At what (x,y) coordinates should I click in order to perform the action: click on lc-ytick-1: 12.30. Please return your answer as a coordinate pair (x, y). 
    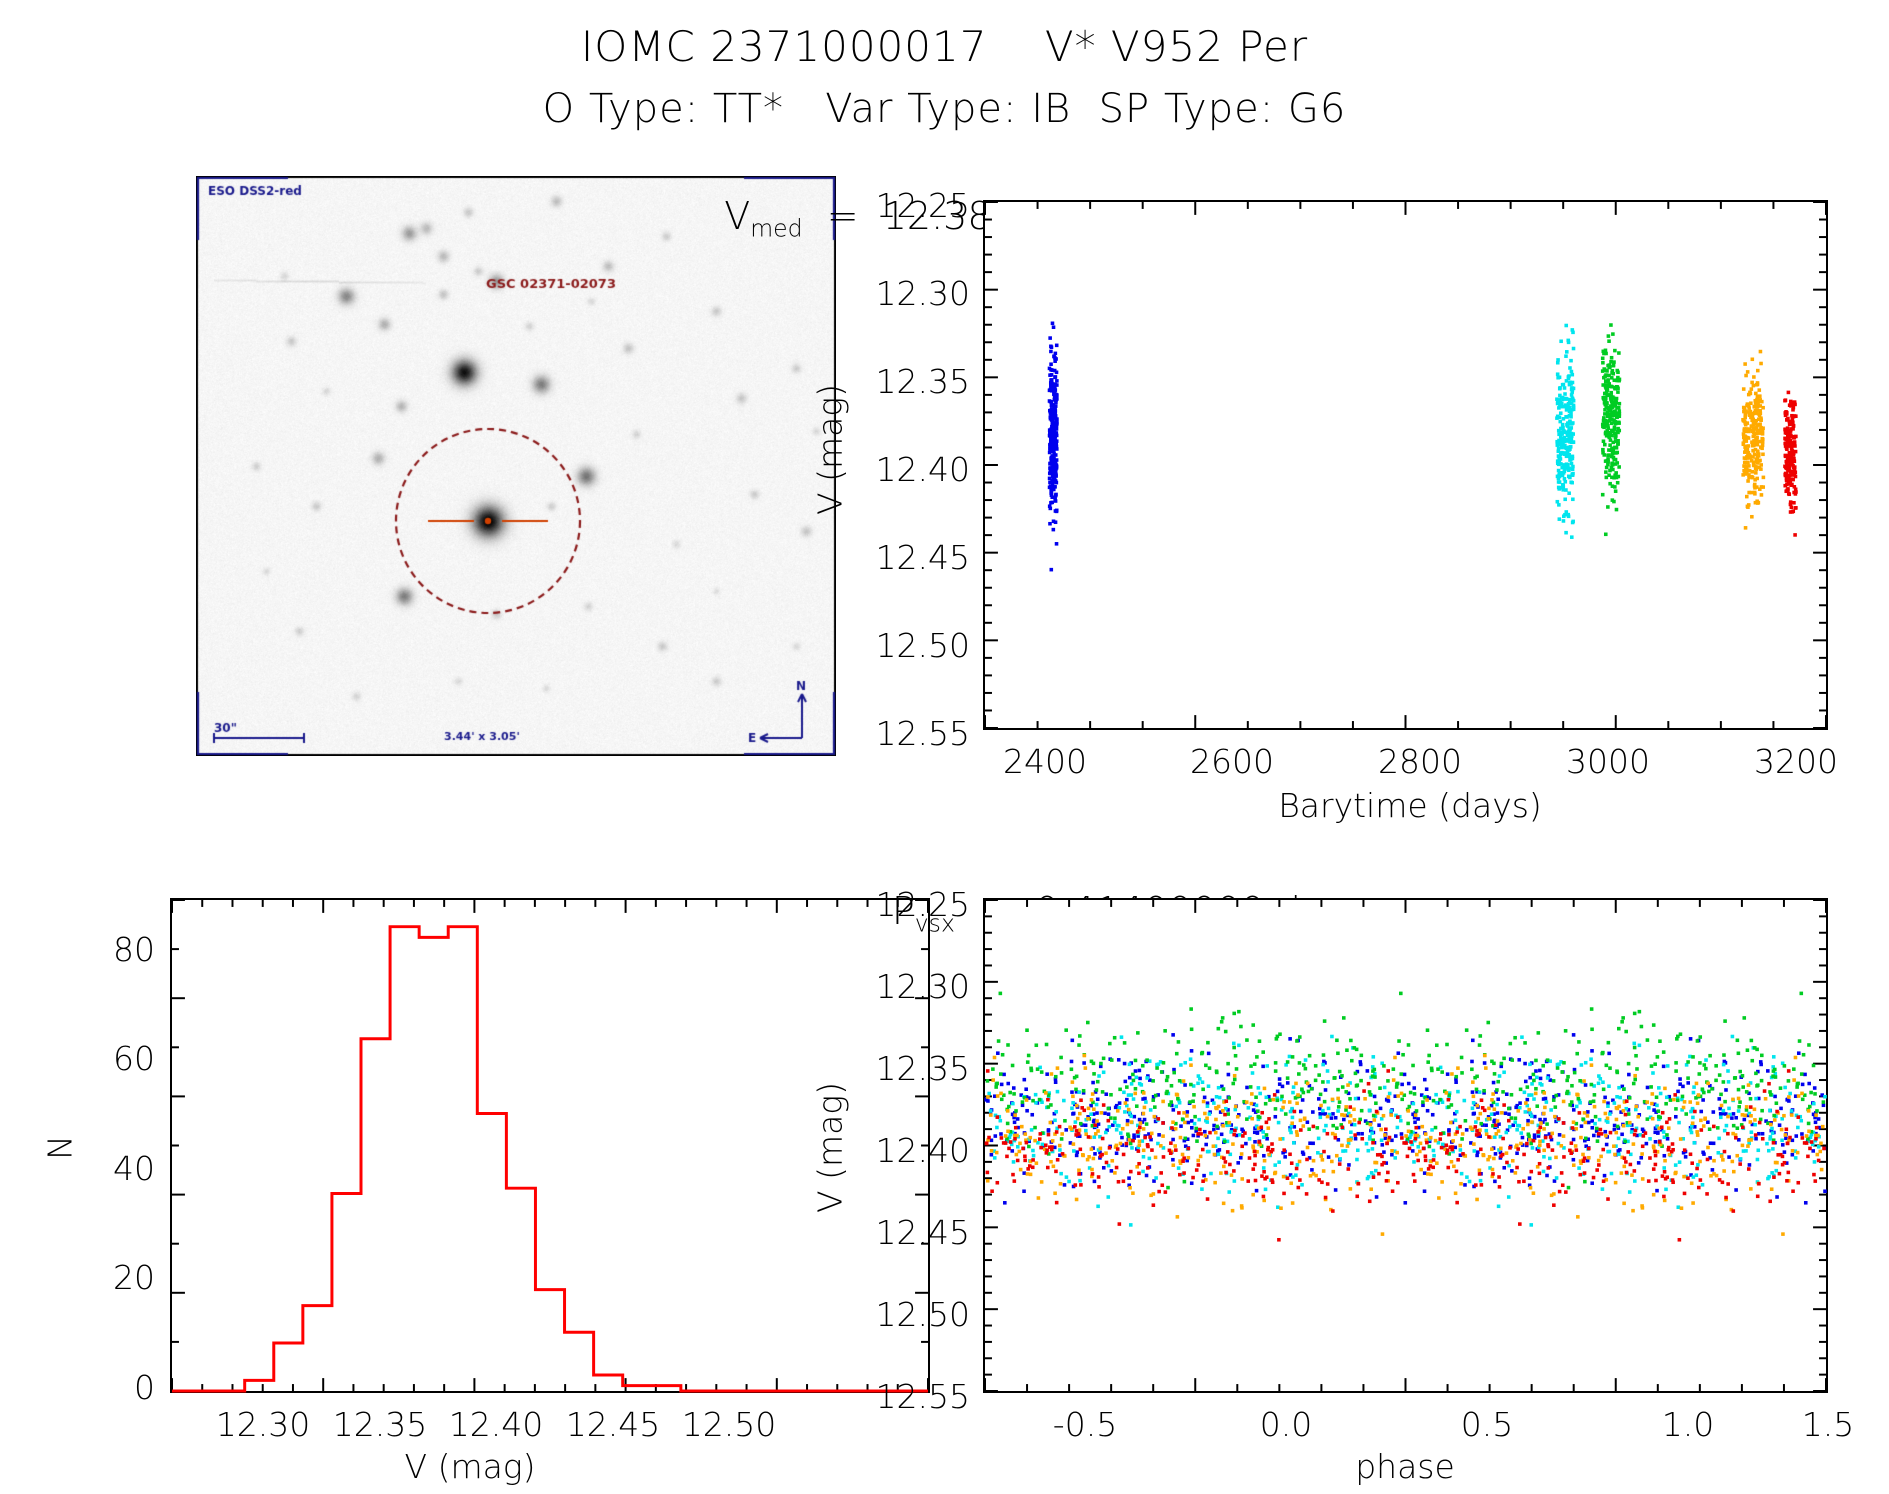
    Looking at the image, I should click on (922, 293).